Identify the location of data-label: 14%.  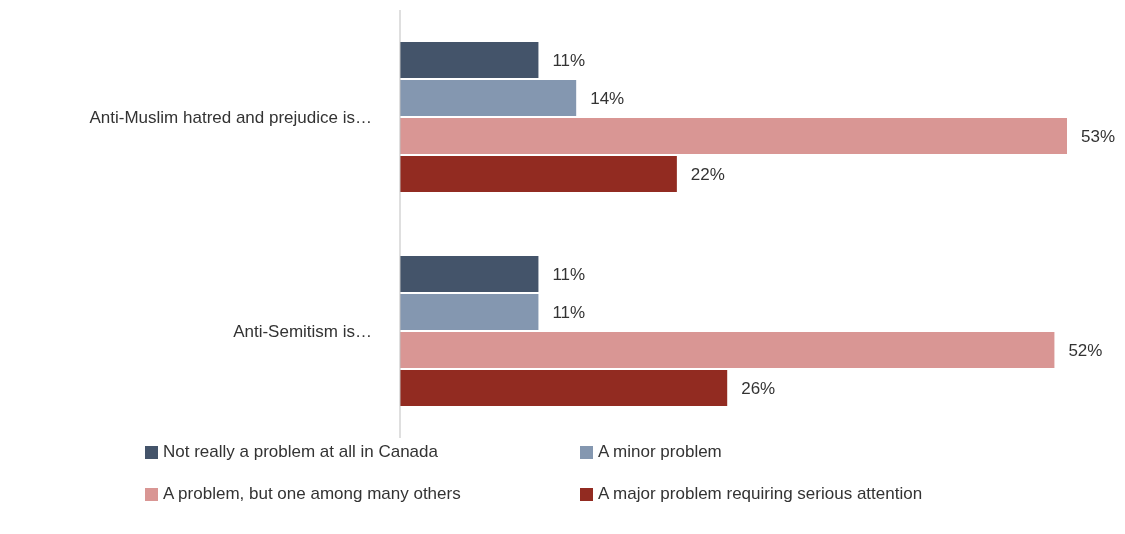
(607, 99).